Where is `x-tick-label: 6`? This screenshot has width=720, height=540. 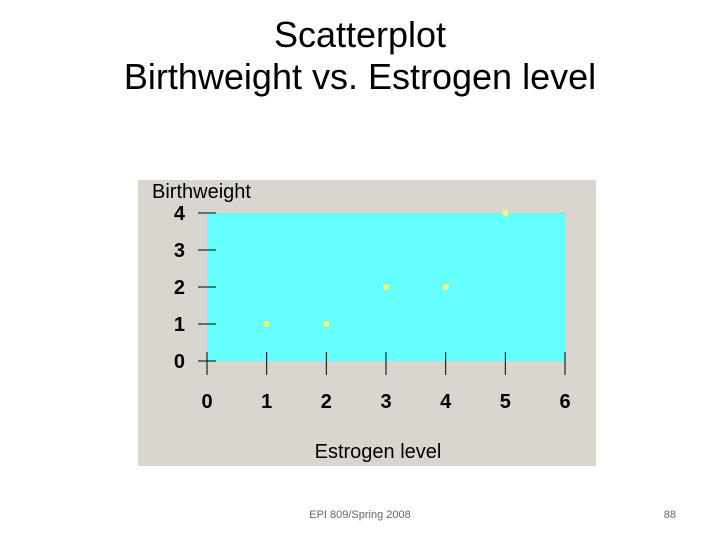
x-tick-label: 6 is located at coordinates (564, 402).